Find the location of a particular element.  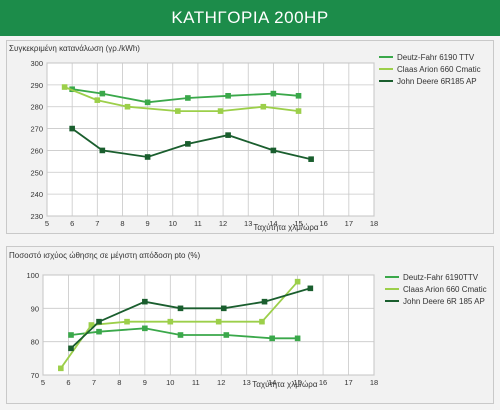

legend-label: Deutz-Fahr 6190TTV is located at coordinates (441, 277).